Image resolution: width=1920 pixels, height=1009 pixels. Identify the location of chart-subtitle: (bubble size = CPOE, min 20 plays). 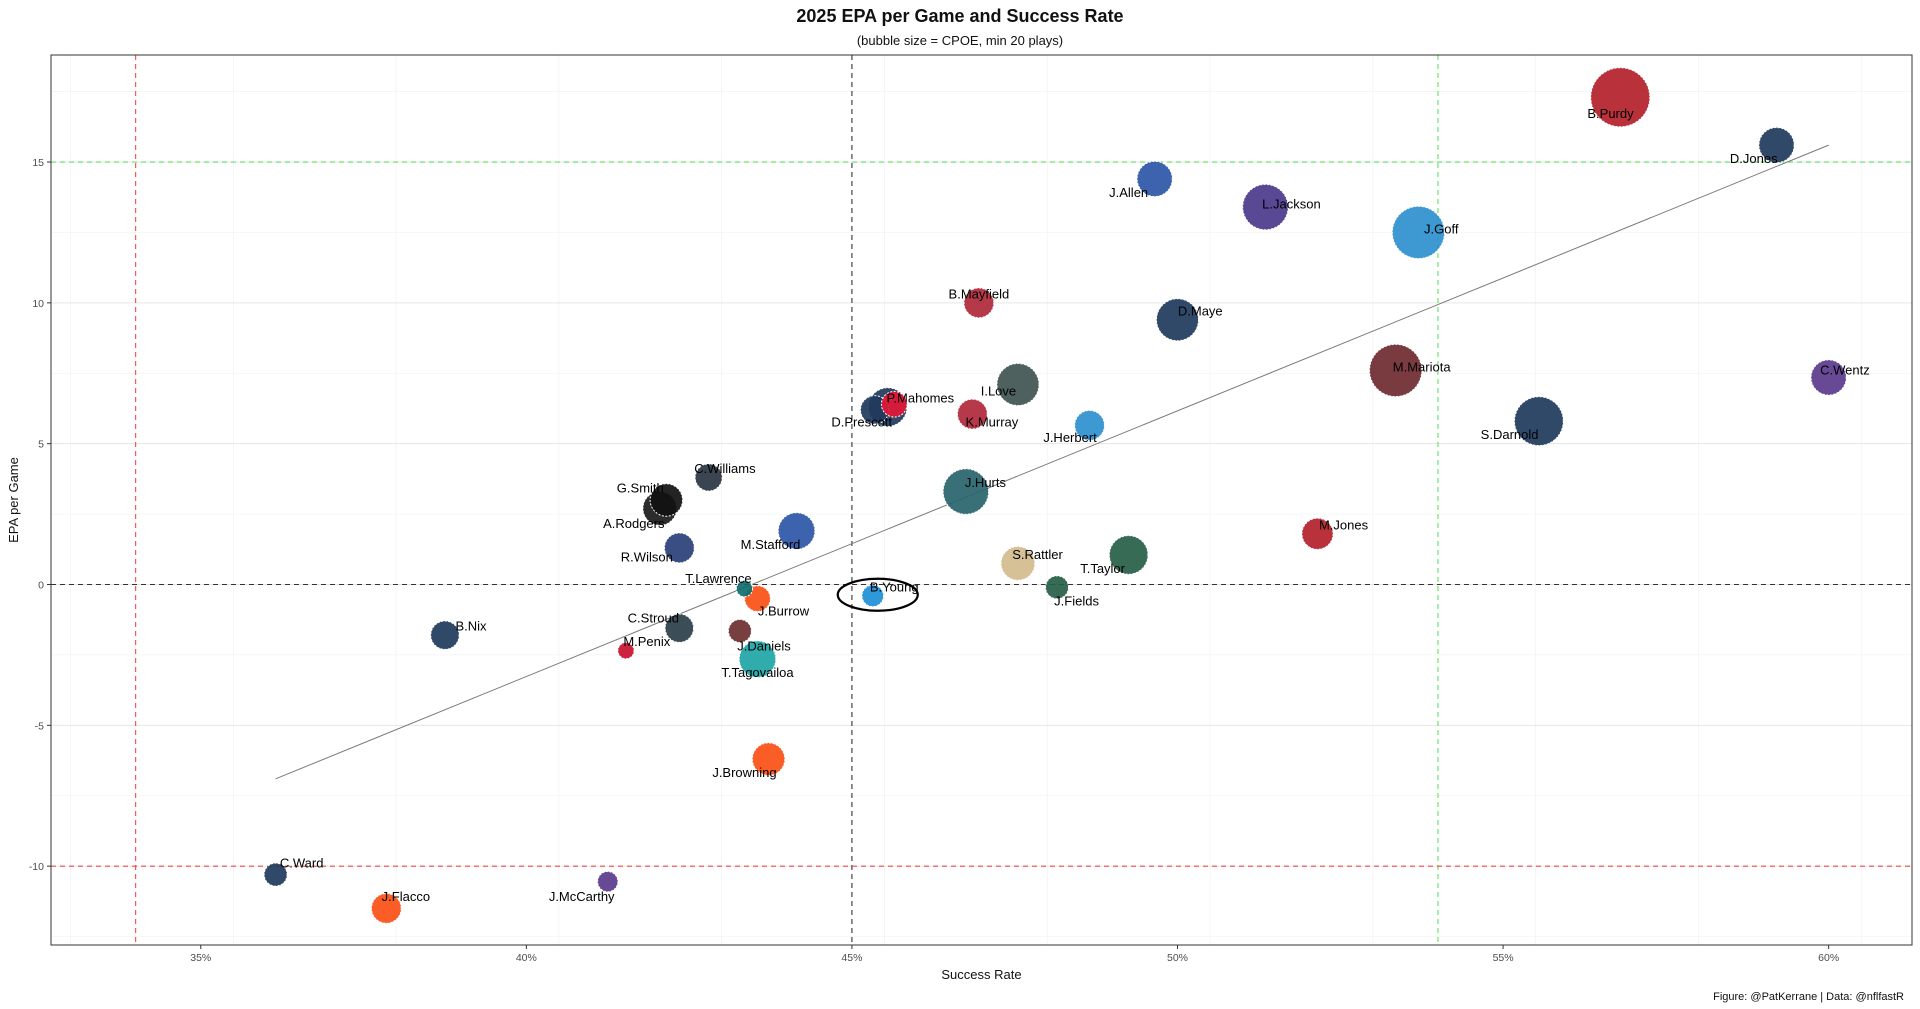
(960, 40).